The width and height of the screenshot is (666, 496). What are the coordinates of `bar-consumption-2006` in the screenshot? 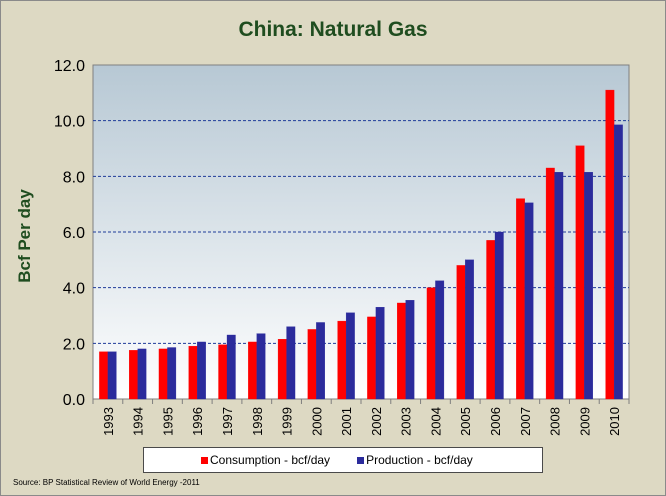 It's located at (491, 320).